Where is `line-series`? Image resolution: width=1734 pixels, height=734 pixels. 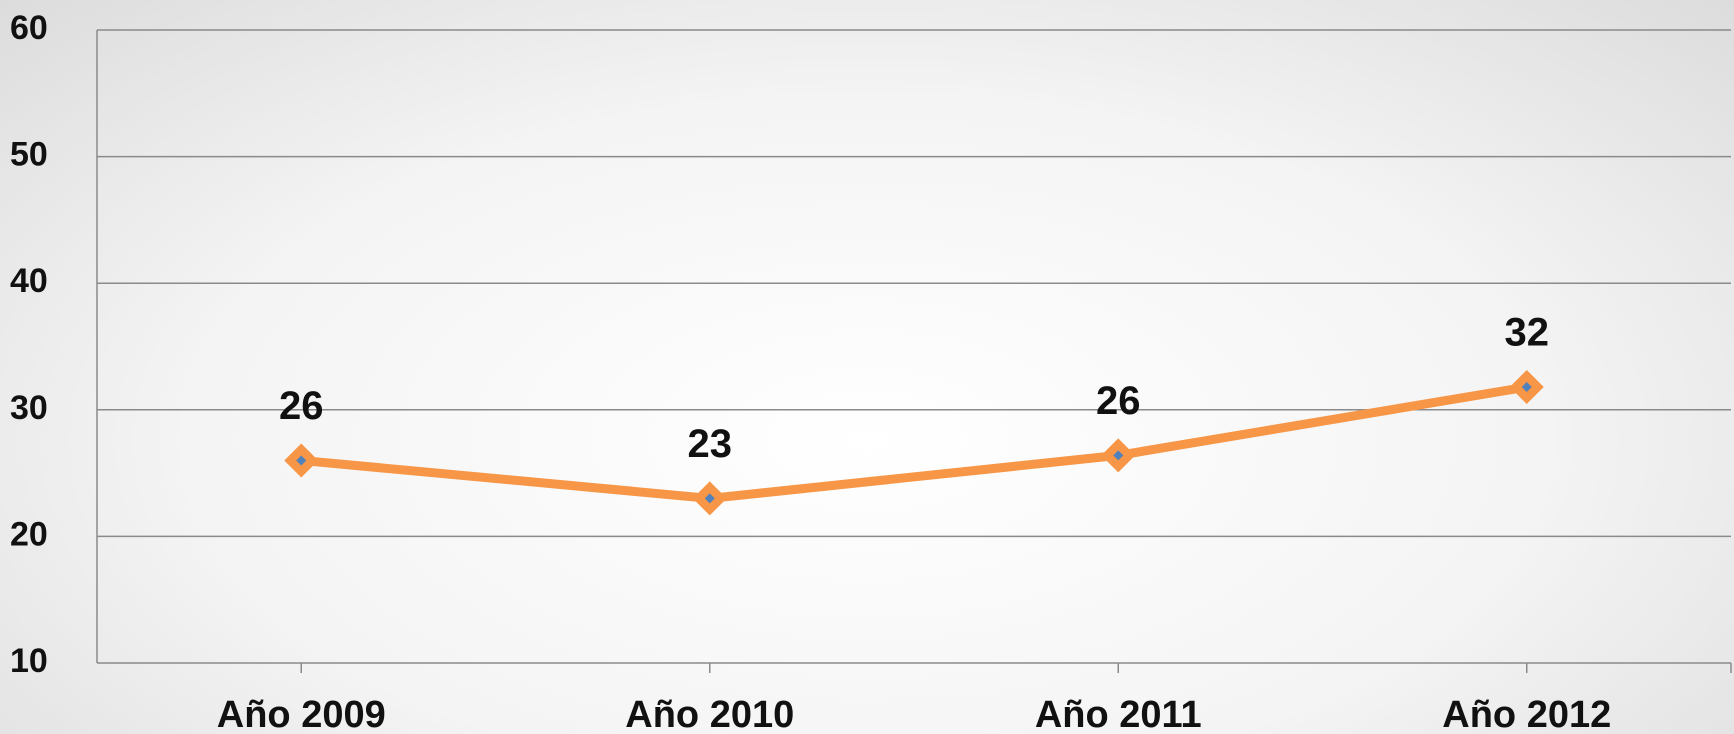
line-series is located at coordinates (914, 442).